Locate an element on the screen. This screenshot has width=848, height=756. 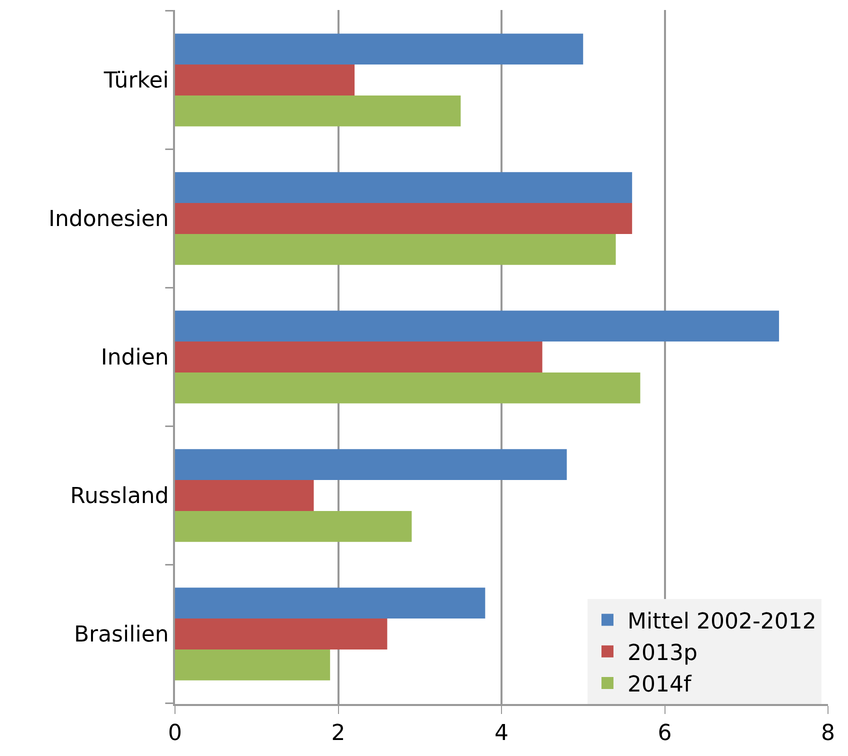
x-tick-label: 6 is located at coordinates (665, 733).